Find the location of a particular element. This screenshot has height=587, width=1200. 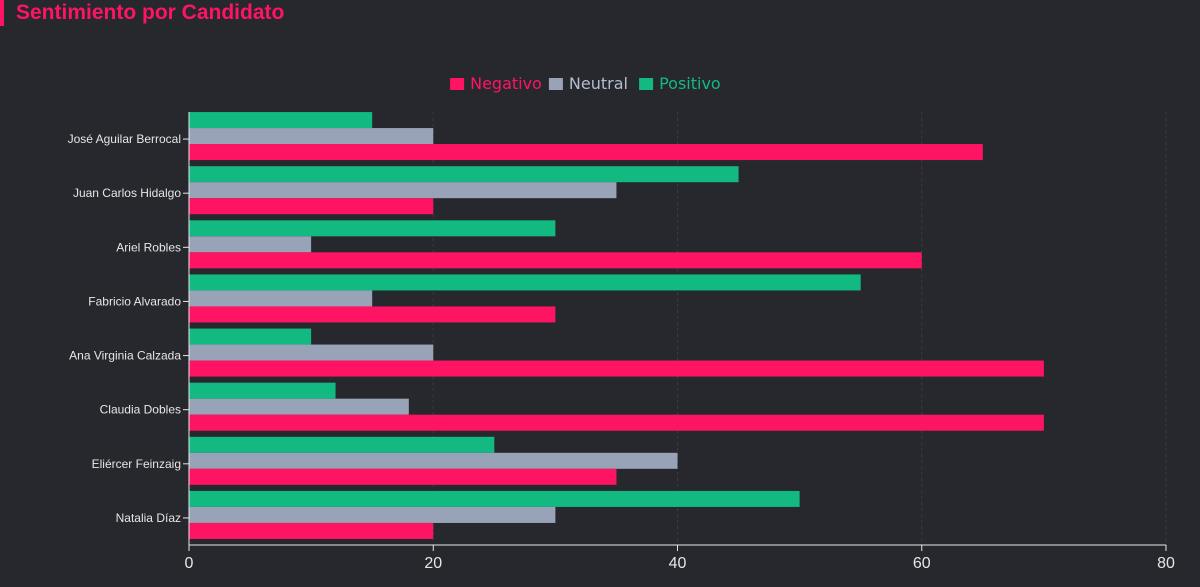

bar-positivo-ariel-robles is located at coordinates (372, 228).